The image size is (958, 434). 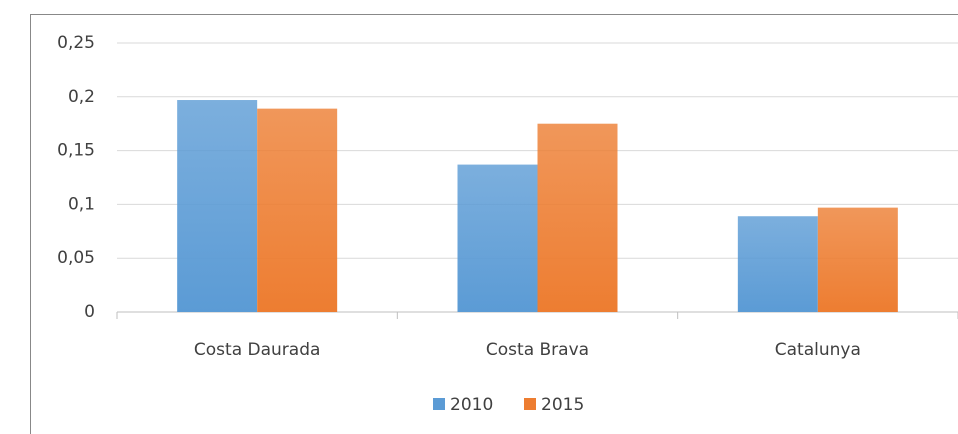 What do you see at coordinates (89, 312) in the screenshot?
I see `y-tick-label: 0` at bounding box center [89, 312].